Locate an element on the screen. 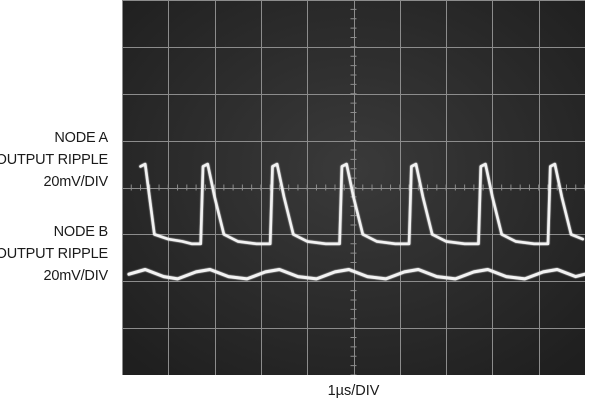 This screenshot has width=592, height=406. node-b-ripple-trace is located at coordinates (356, 274).